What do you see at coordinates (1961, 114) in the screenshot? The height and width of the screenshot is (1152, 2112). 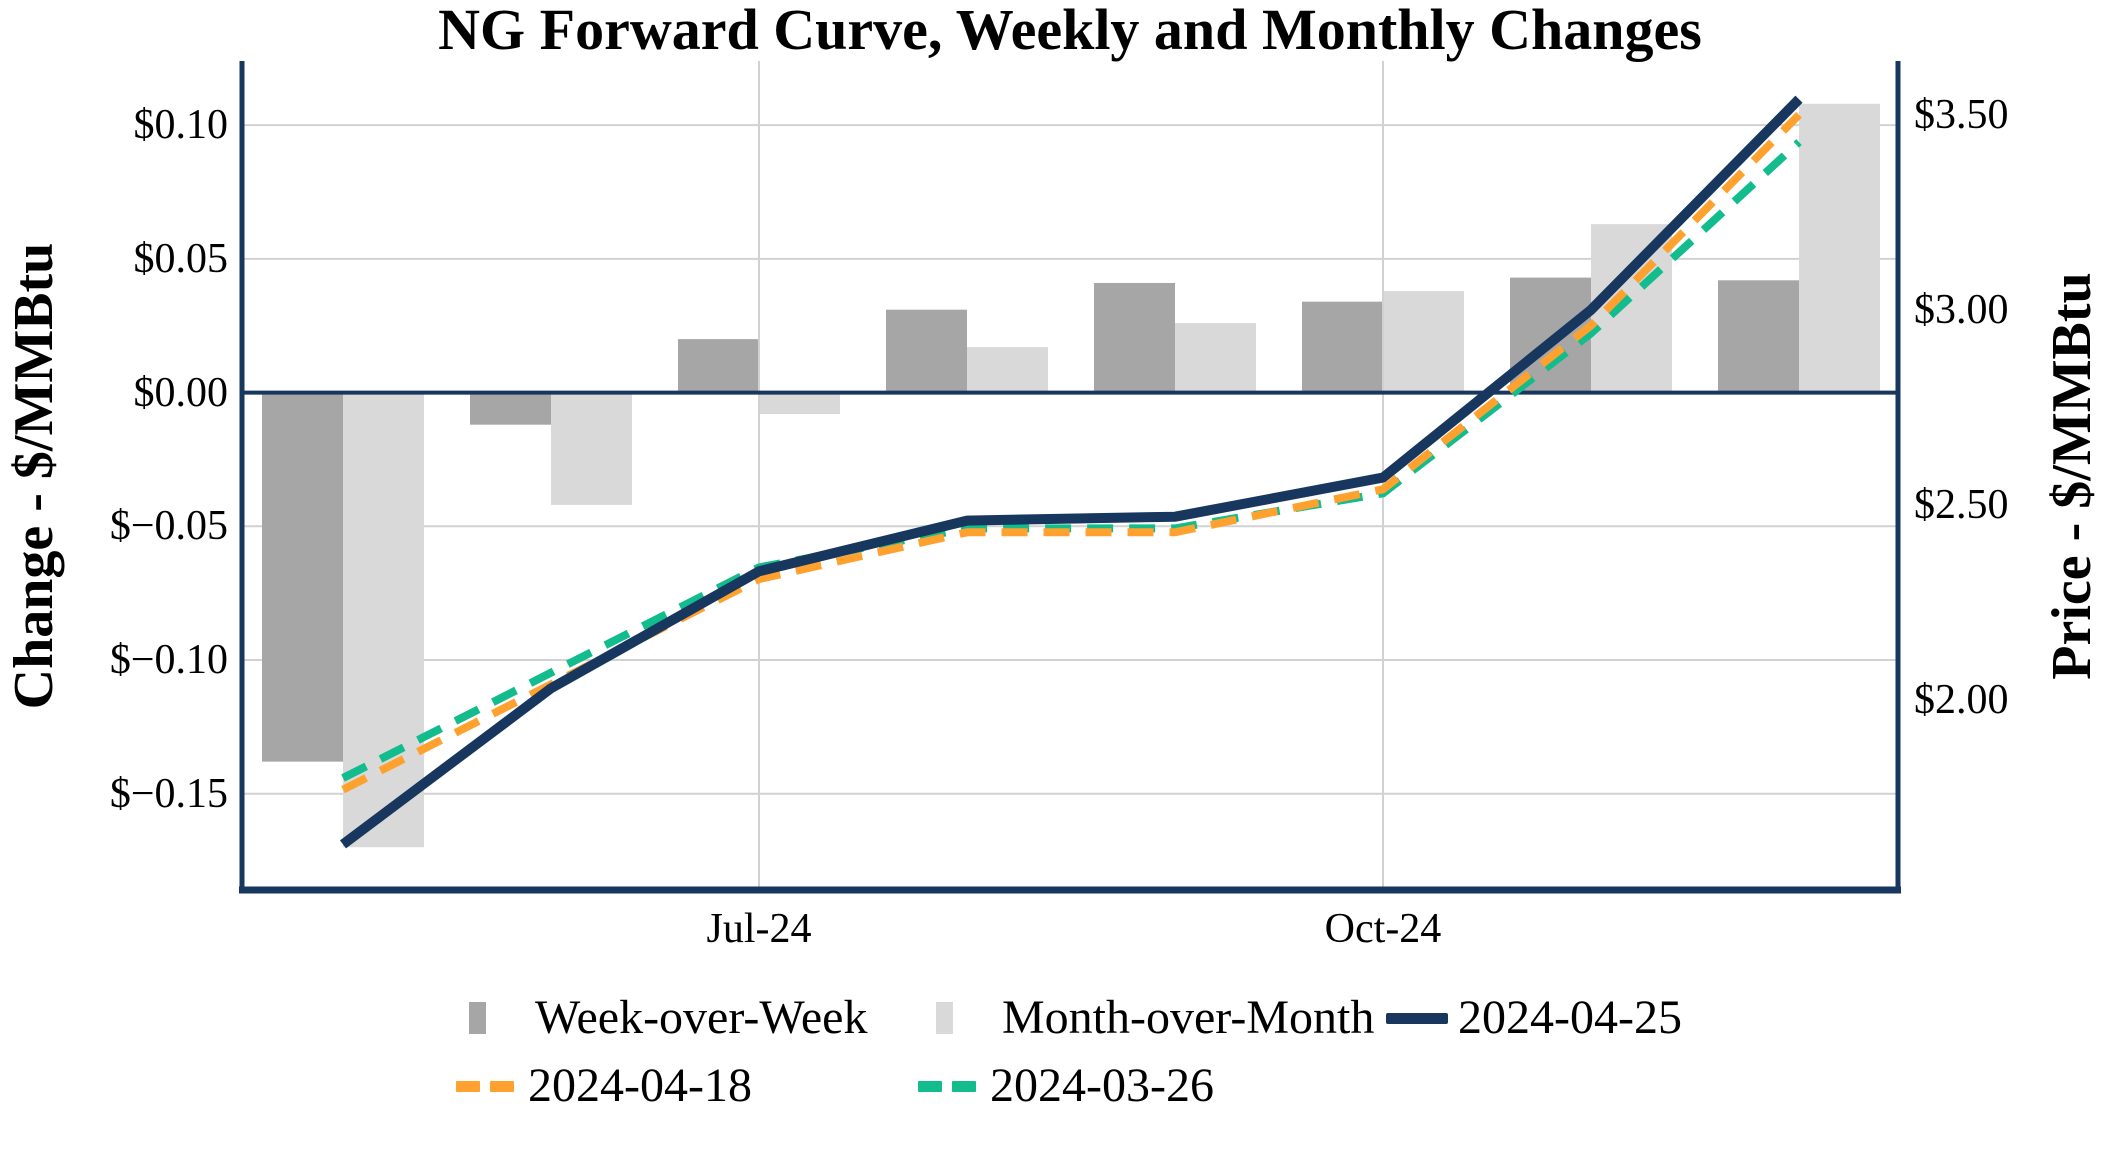 I see `y-tick-label-right: $3.50` at bounding box center [1961, 114].